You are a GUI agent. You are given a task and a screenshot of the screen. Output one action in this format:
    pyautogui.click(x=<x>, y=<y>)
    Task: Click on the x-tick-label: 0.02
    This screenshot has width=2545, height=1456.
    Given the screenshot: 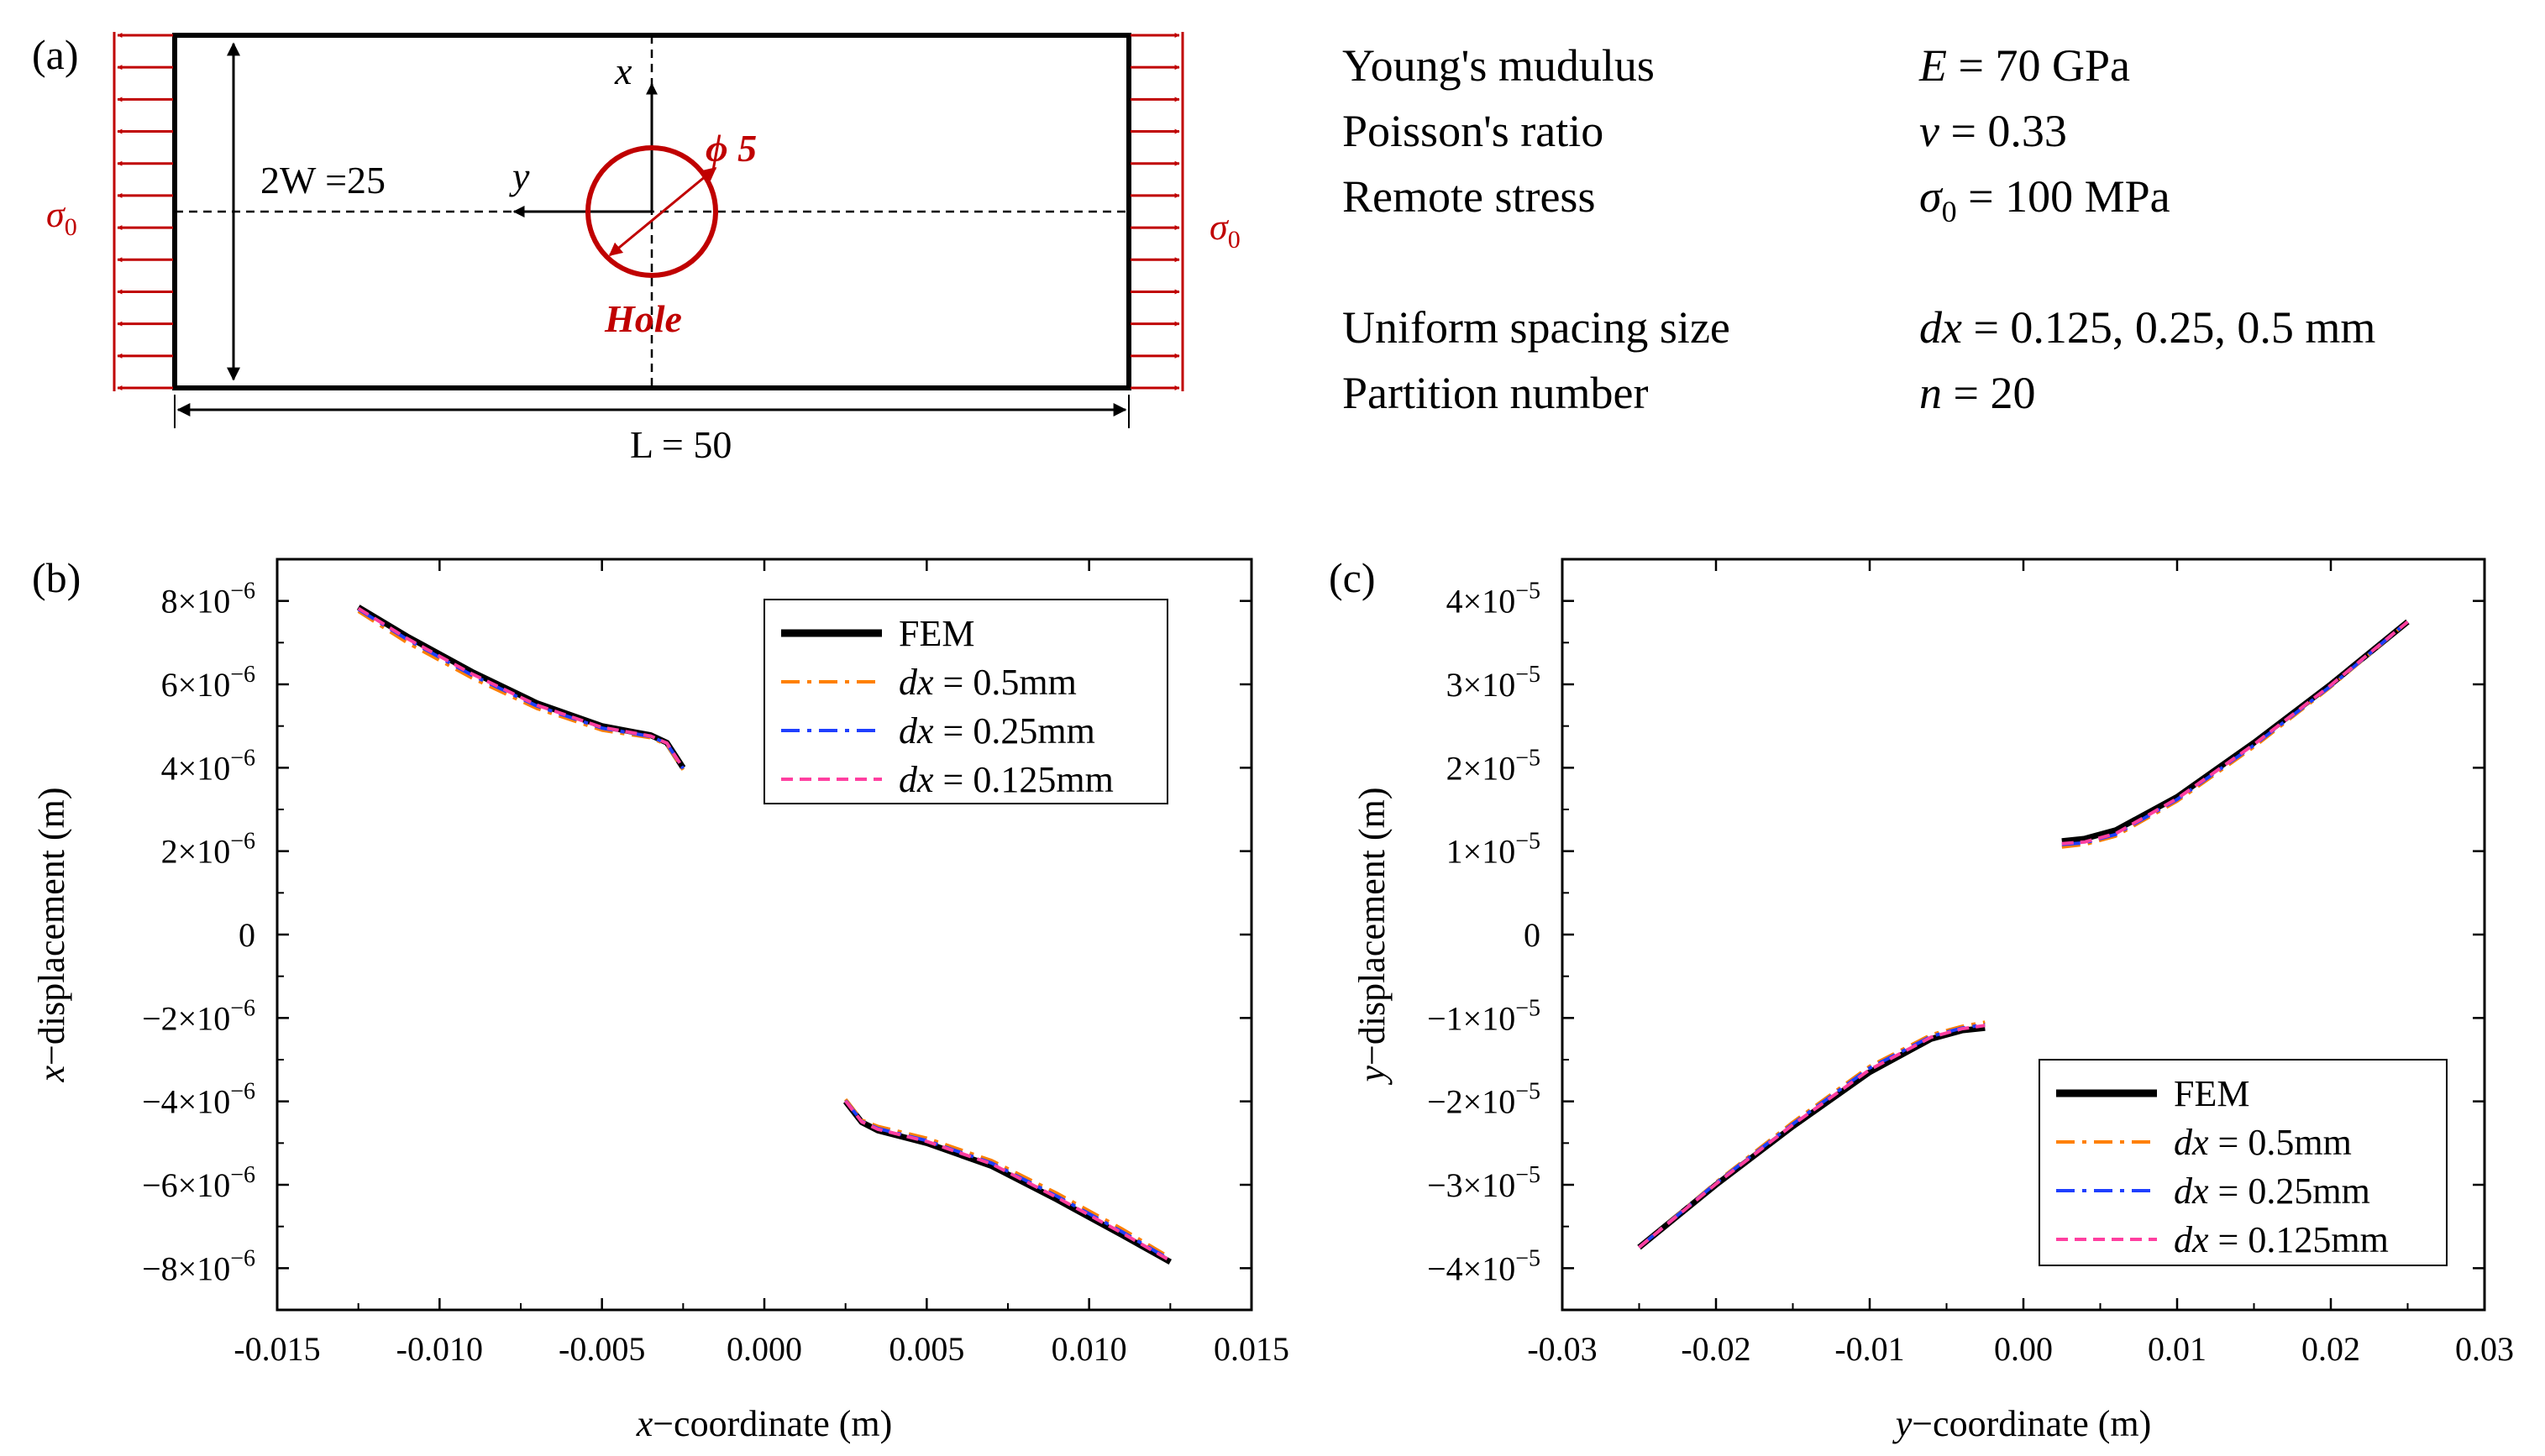 What is the action you would take?
    pyautogui.click(x=2330, y=1349)
    